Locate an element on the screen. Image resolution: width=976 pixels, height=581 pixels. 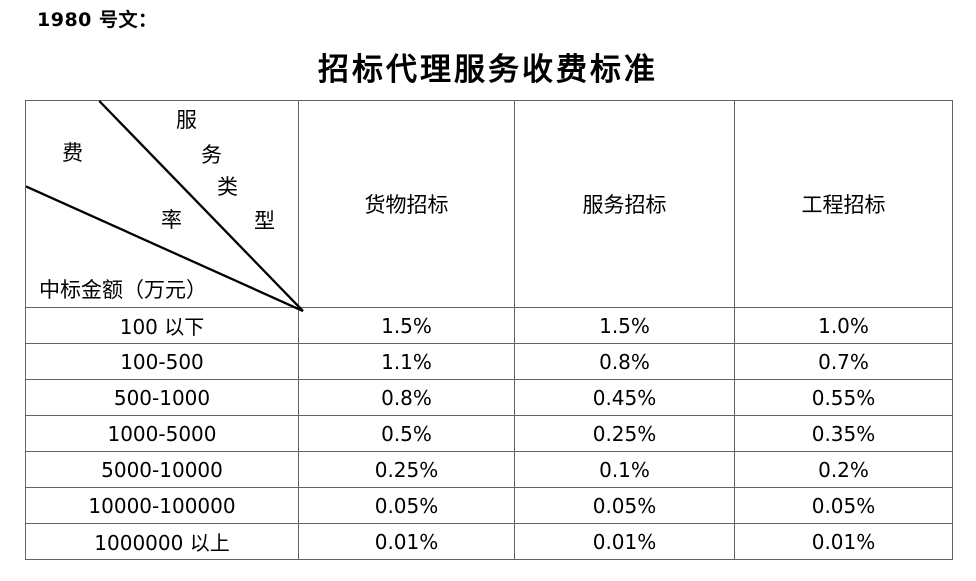
corner-label-service-char-2: 务 is located at coordinates (211, 155).